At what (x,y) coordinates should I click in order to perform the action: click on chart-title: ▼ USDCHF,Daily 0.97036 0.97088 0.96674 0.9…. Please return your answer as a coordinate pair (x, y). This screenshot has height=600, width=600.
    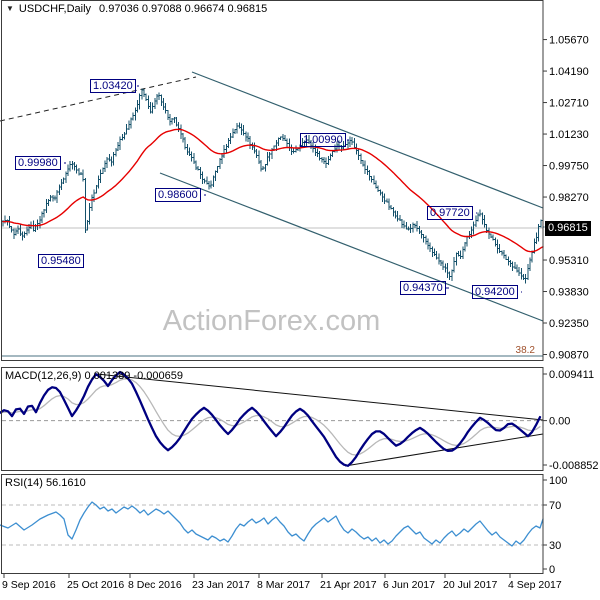
    Looking at the image, I should click on (136, 9).